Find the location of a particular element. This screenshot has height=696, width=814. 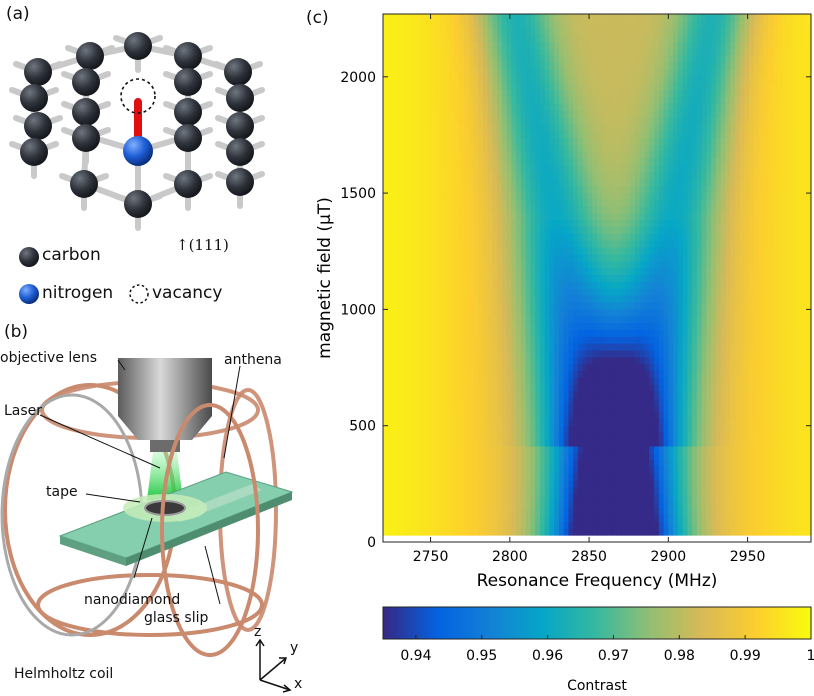

y-tick-label: 2000 is located at coordinates (358, 78).